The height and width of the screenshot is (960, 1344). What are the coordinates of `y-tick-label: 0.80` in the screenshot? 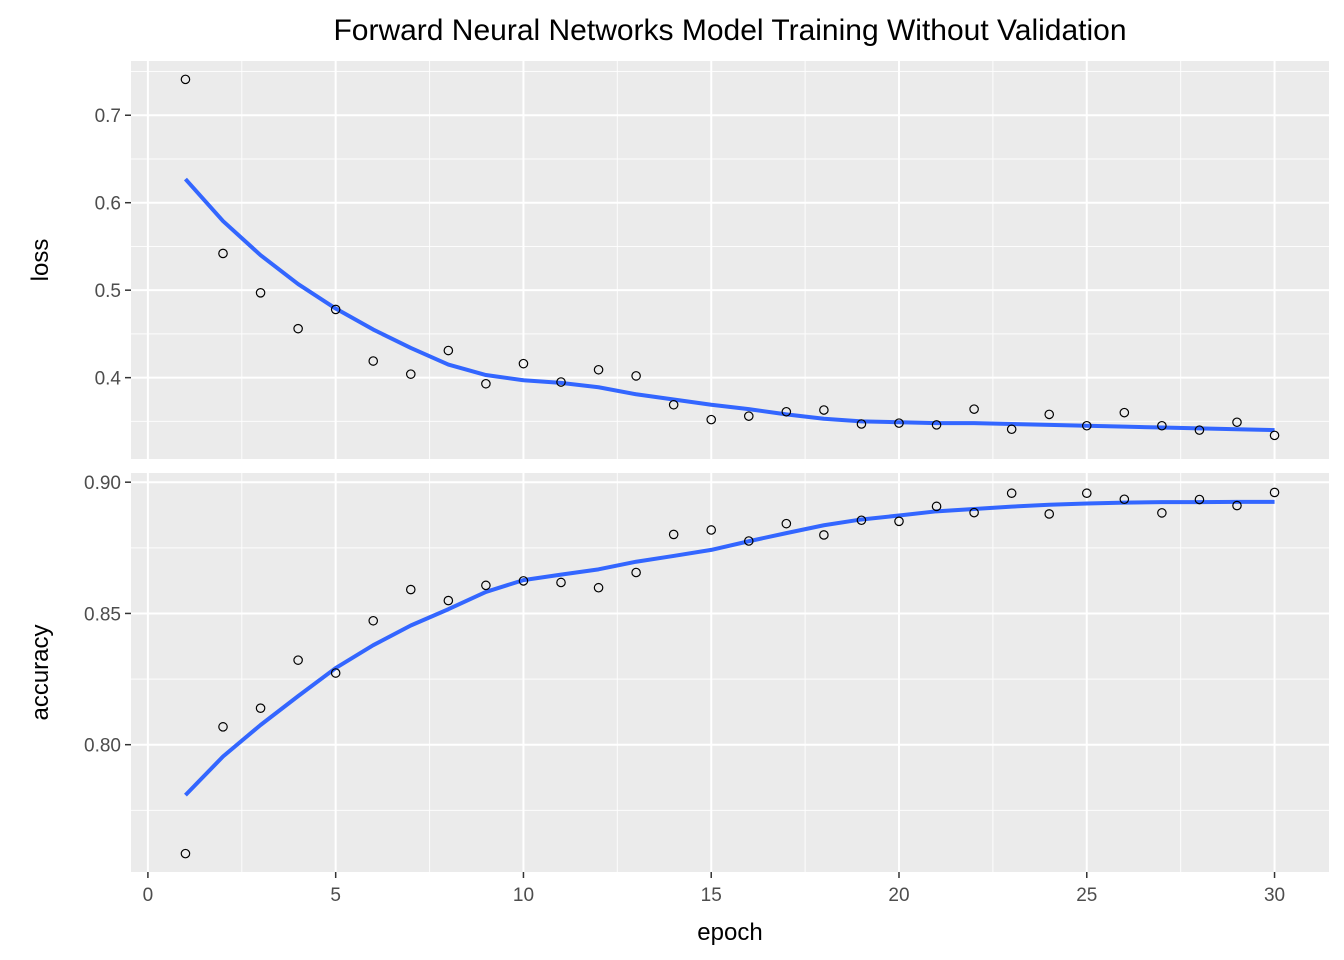 It's located at (102, 746).